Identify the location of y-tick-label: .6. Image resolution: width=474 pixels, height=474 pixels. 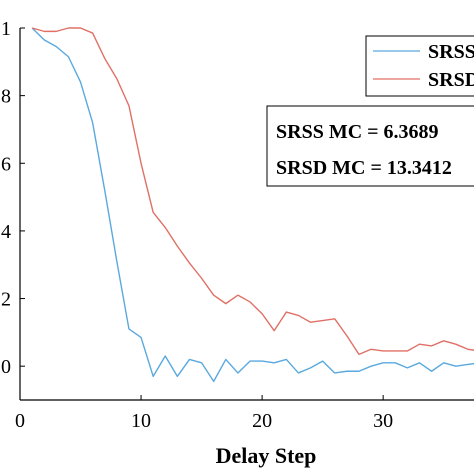
(5, 164).